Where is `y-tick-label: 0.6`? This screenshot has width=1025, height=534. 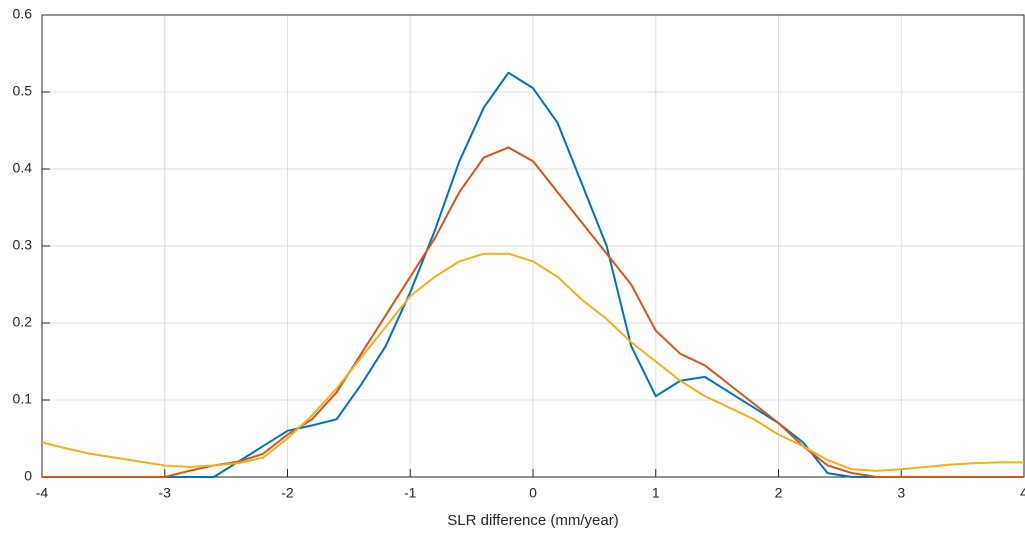 y-tick-label: 0.6 is located at coordinates (23, 14).